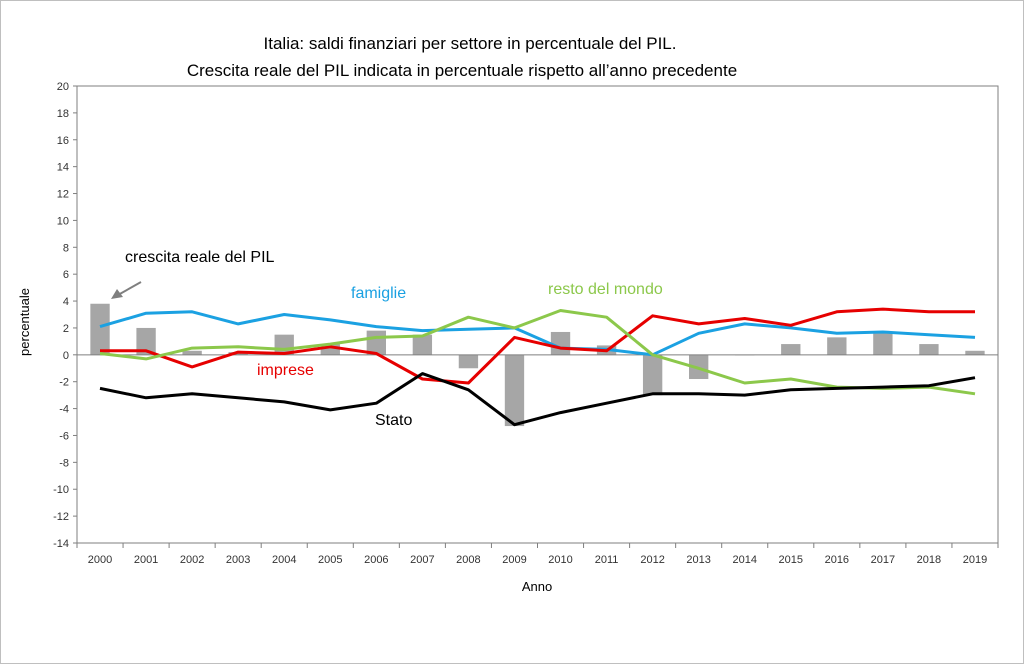 The height and width of the screenshot is (664, 1024). Describe the element at coordinates (65, 315) in the screenshot. I see `y-axis: -14 -12 -10 -8 -6 -4 -2 0 2 4 6 8 10 12 14 16 18 20` at that location.